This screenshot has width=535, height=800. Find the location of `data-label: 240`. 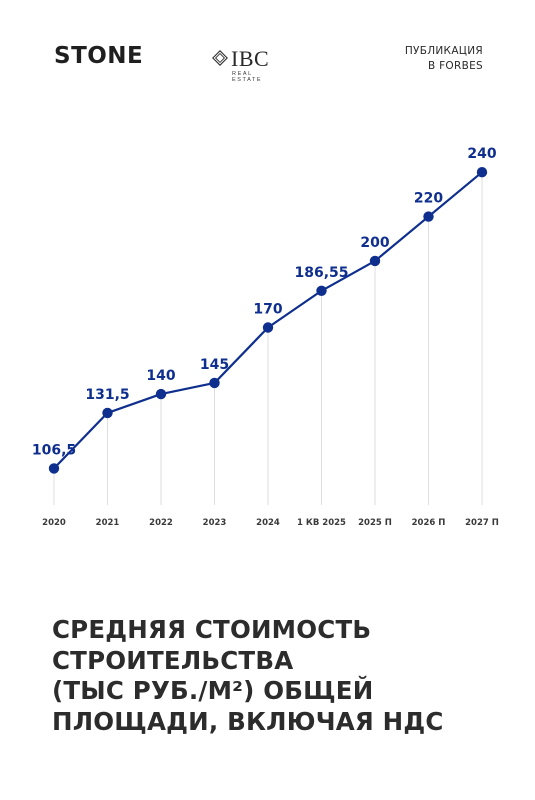

data-label: 240 is located at coordinates (481, 154).